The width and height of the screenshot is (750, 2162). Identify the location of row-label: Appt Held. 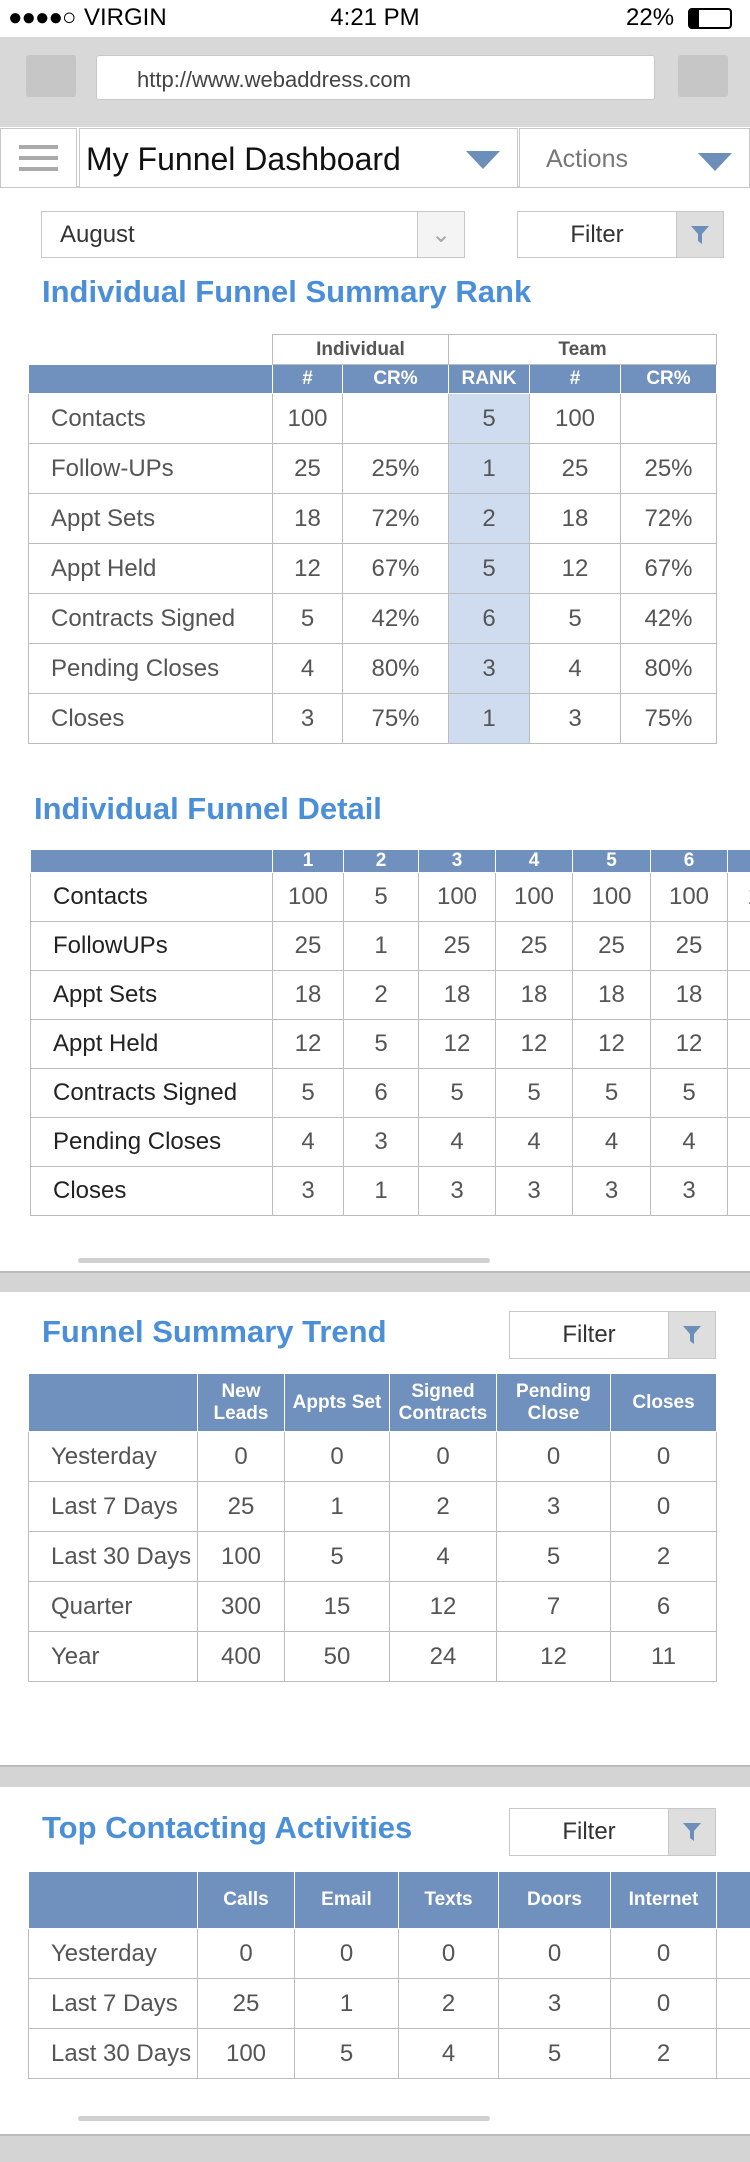
(151, 1044).